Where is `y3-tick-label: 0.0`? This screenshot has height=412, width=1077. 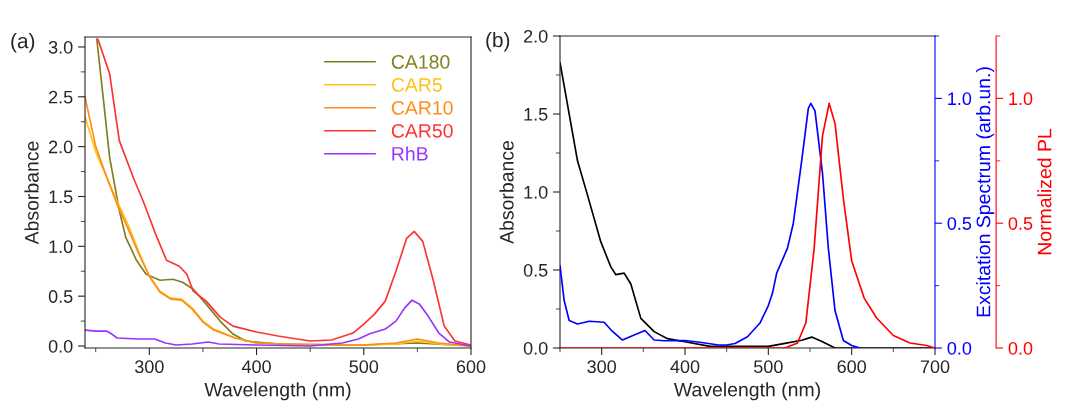 y3-tick-label: 0.0 is located at coordinates (1020, 348).